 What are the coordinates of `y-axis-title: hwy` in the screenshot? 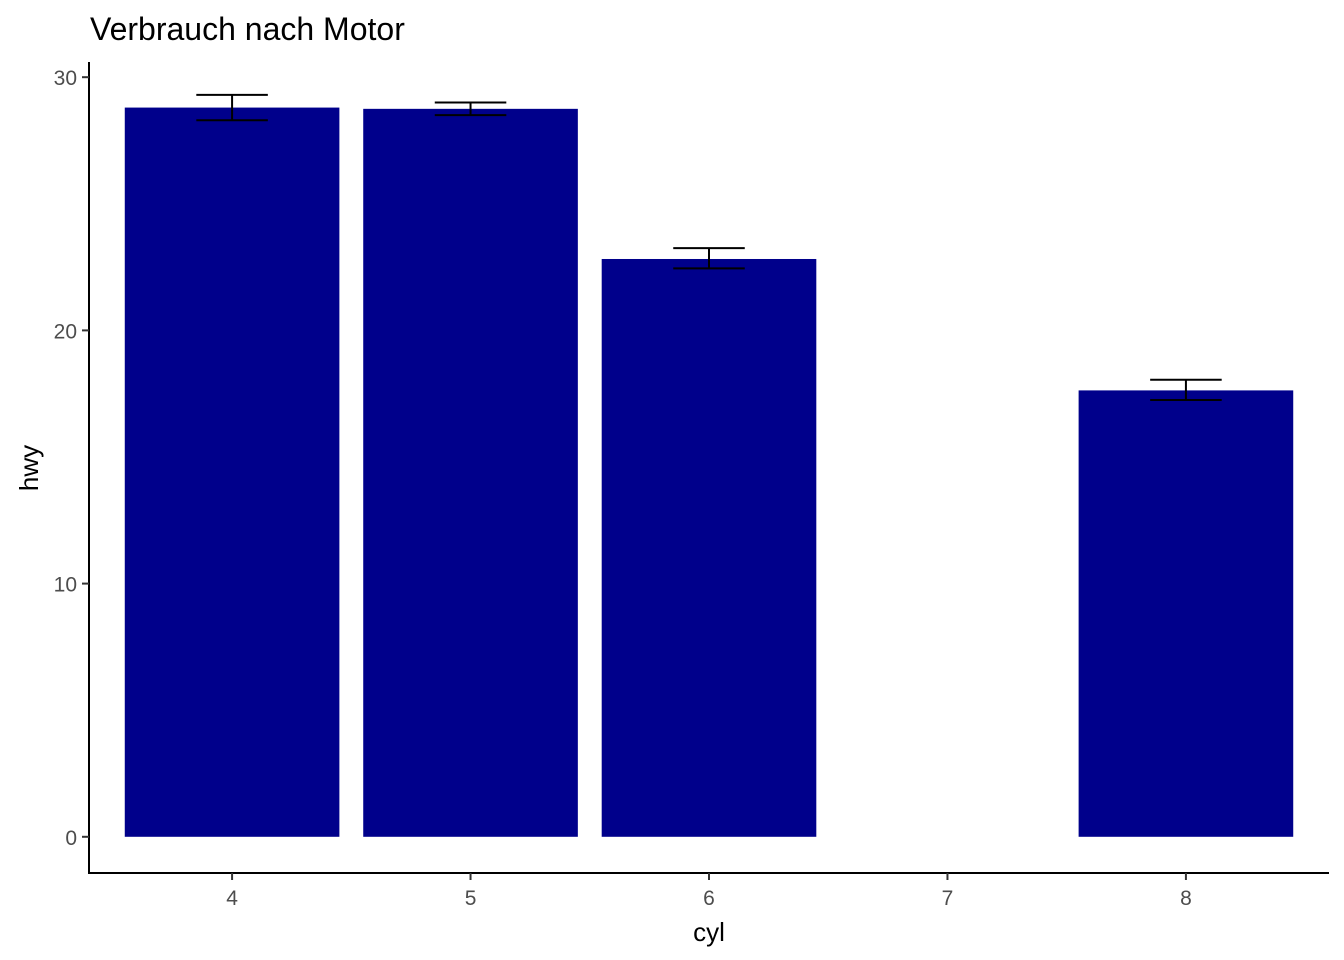 It's located at (29, 468).